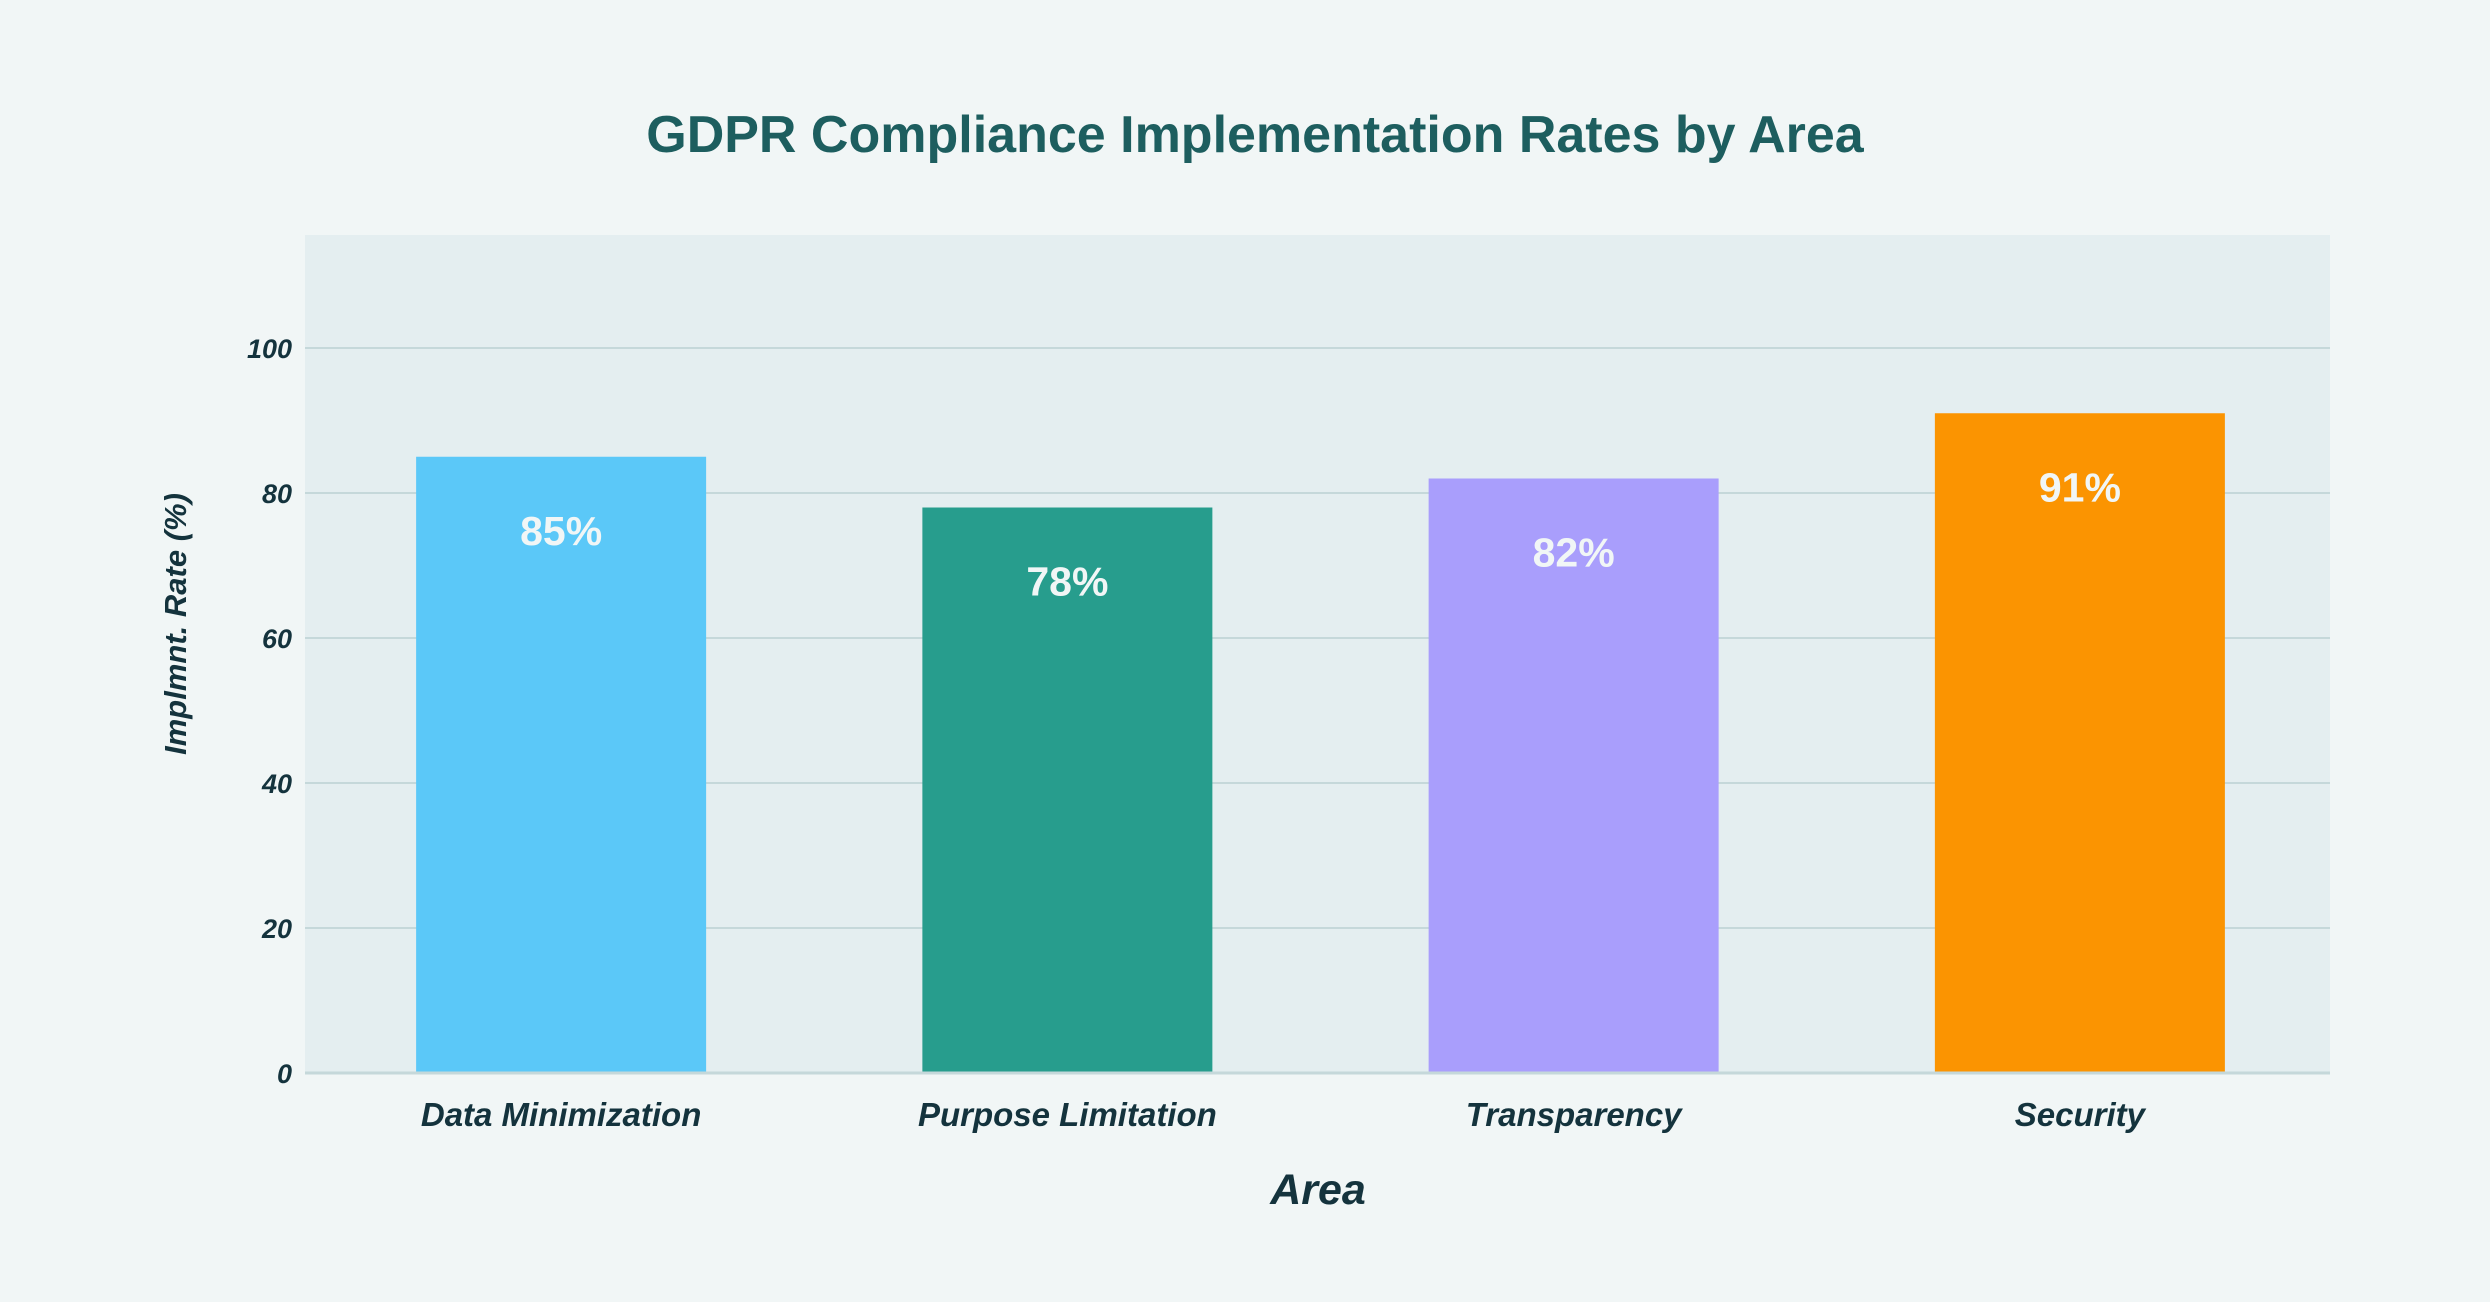  Describe the element at coordinates (561, 1114) in the screenshot. I see `x-tick-label: Data Minimization` at that location.